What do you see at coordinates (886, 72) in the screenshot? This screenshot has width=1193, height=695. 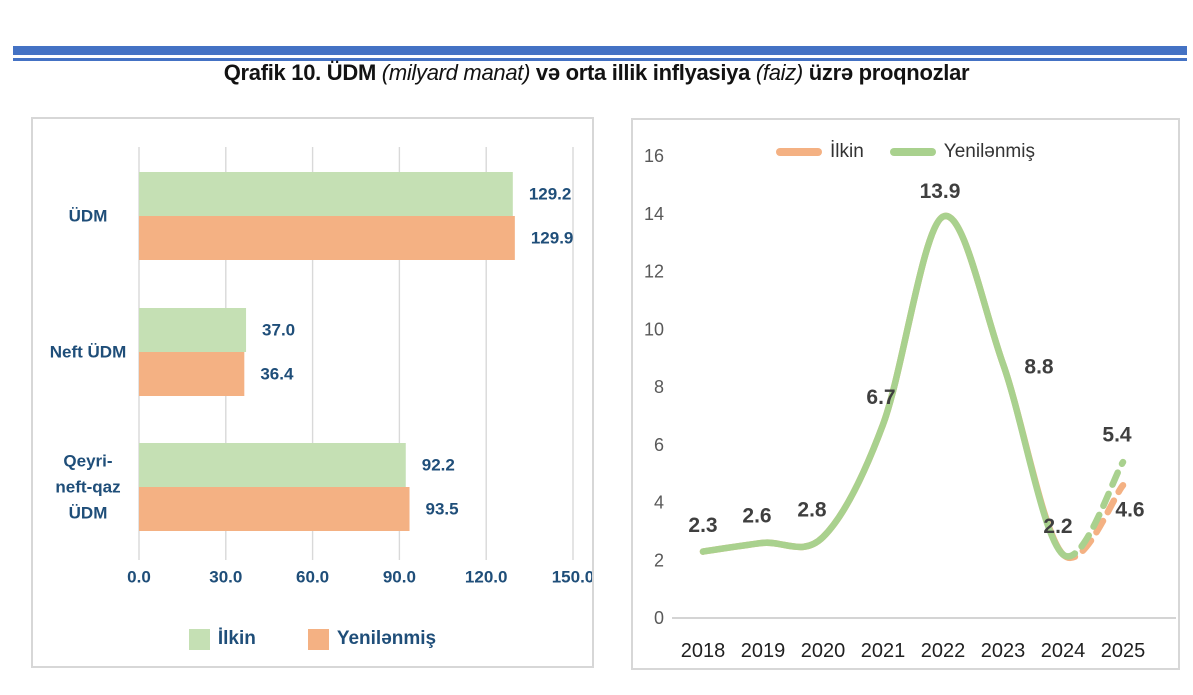 I see `title-segment: üzrə proqnozlar` at bounding box center [886, 72].